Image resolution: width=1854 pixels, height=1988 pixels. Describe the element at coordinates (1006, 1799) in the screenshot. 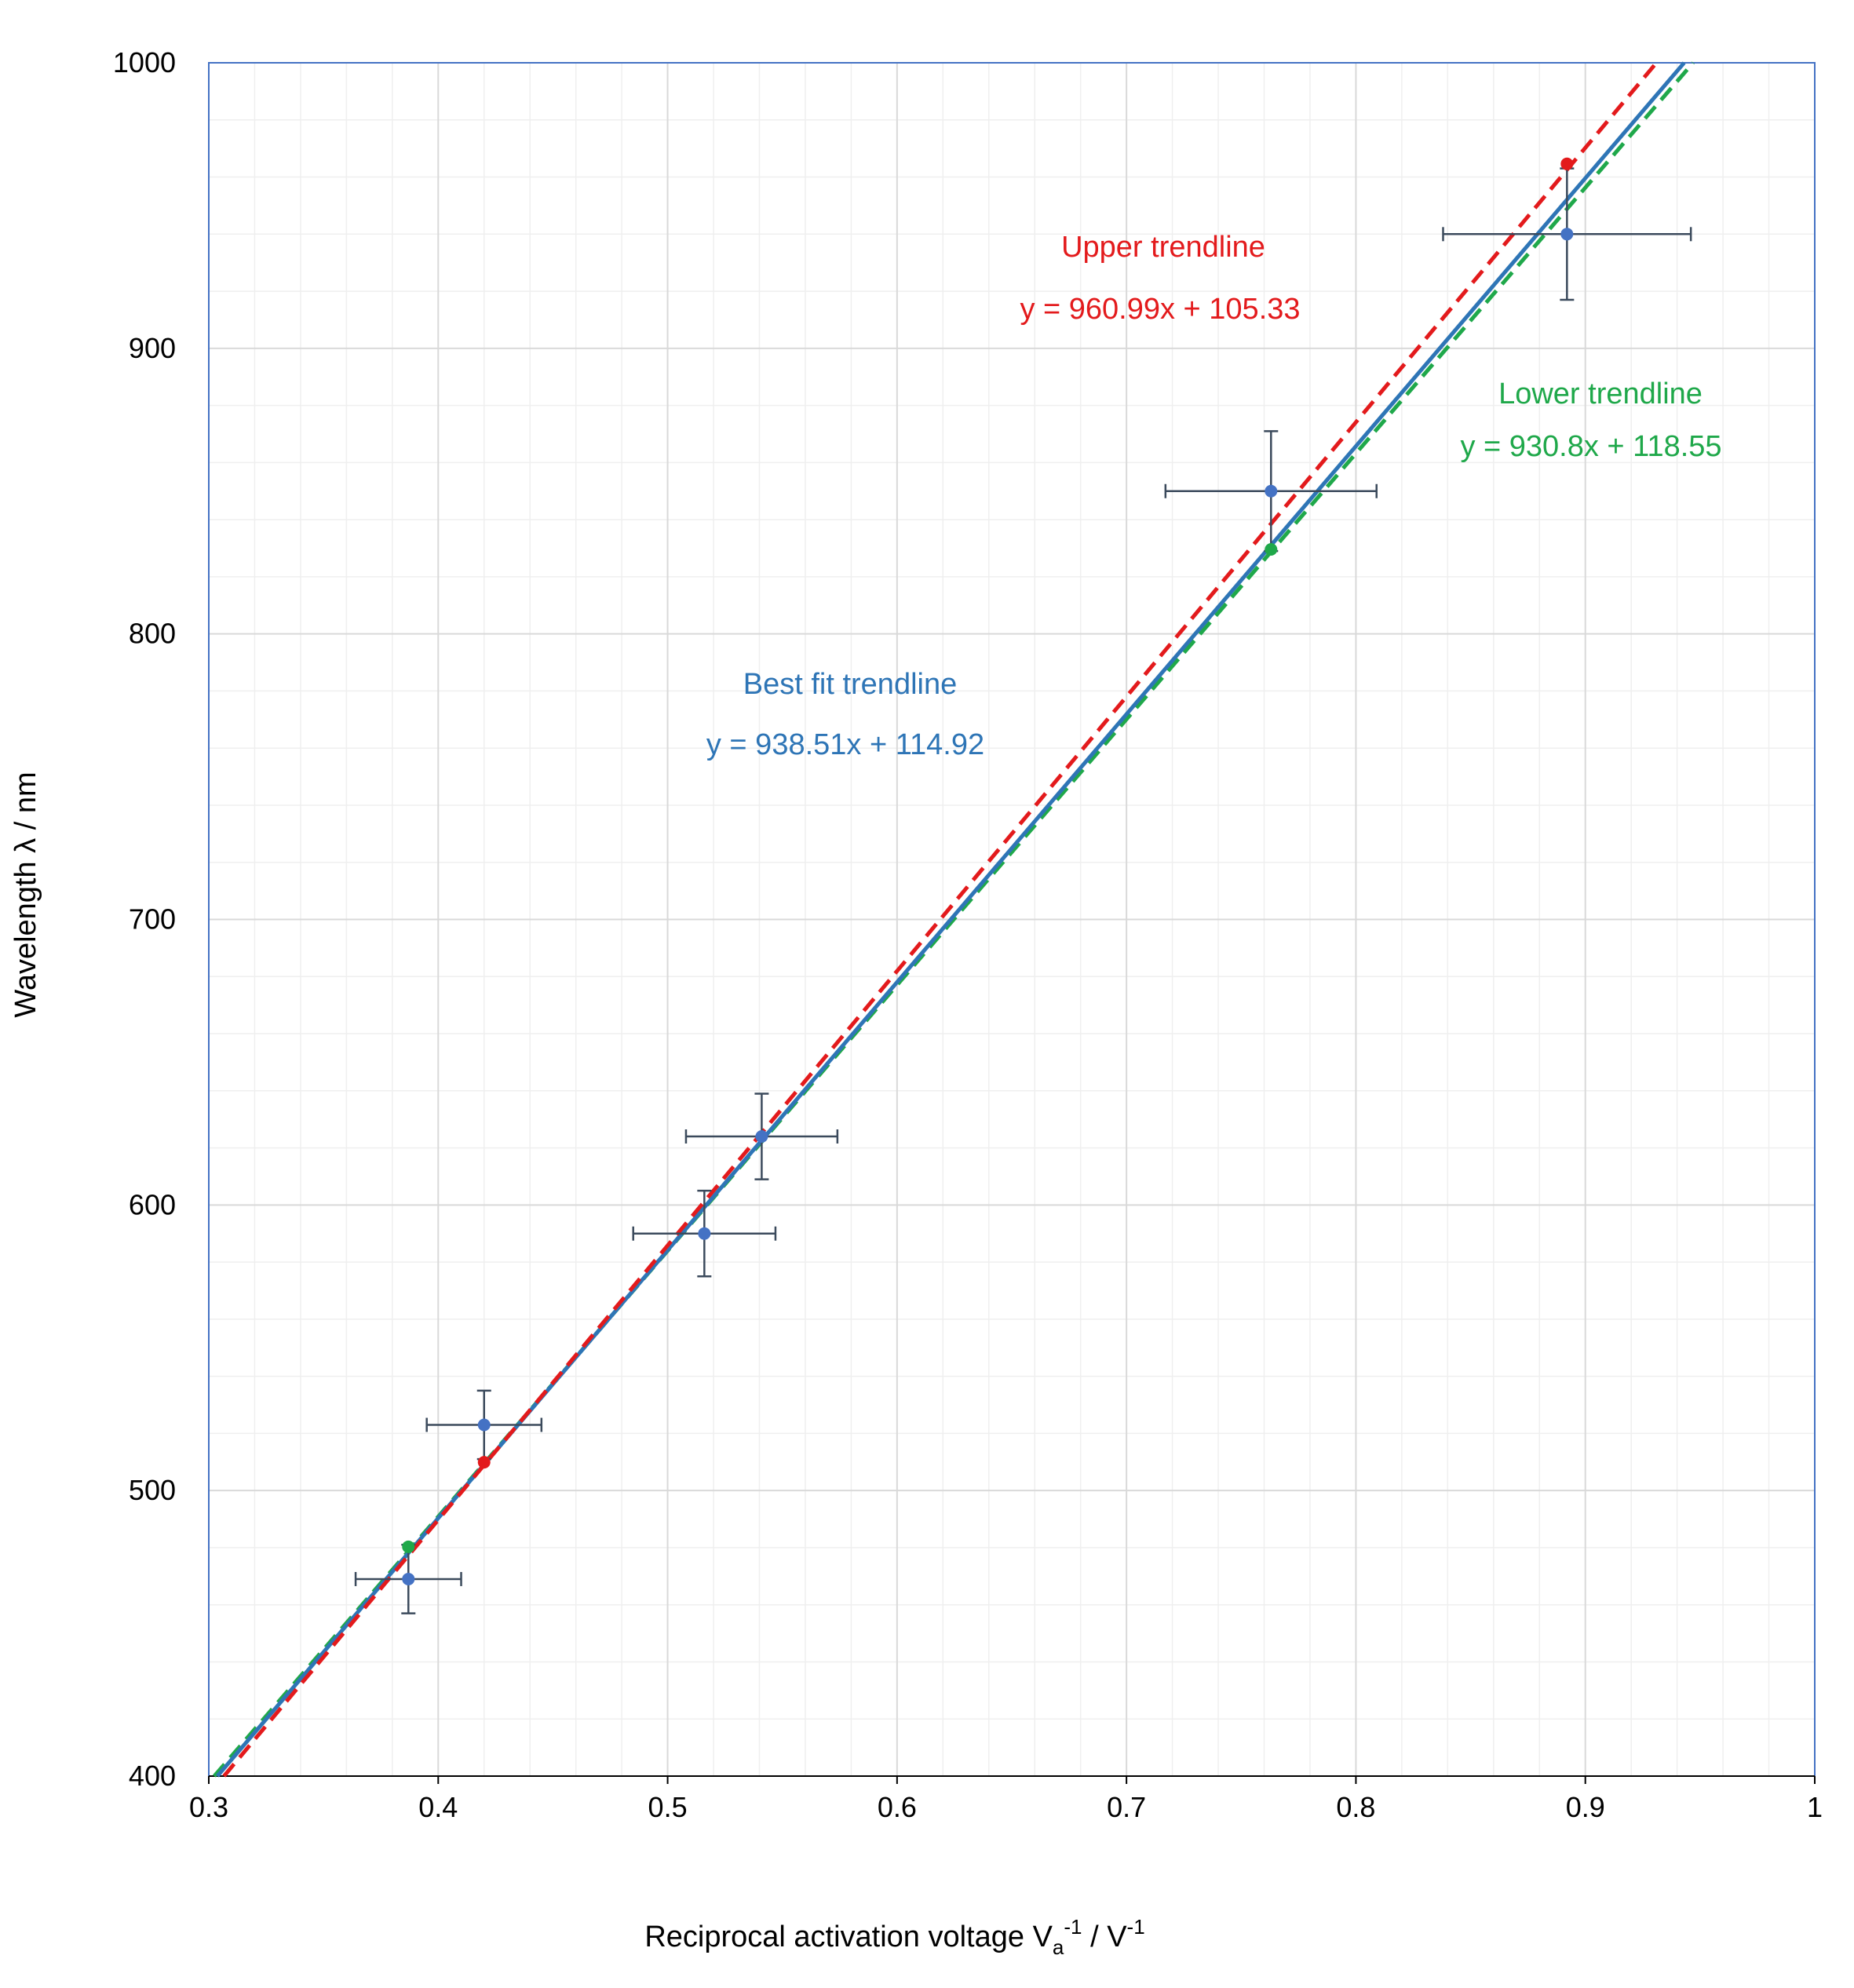

I see `x-axis-ticks: 0.3 0.4 0.5 0.6 0.7 0.8 0.9 1` at that location.